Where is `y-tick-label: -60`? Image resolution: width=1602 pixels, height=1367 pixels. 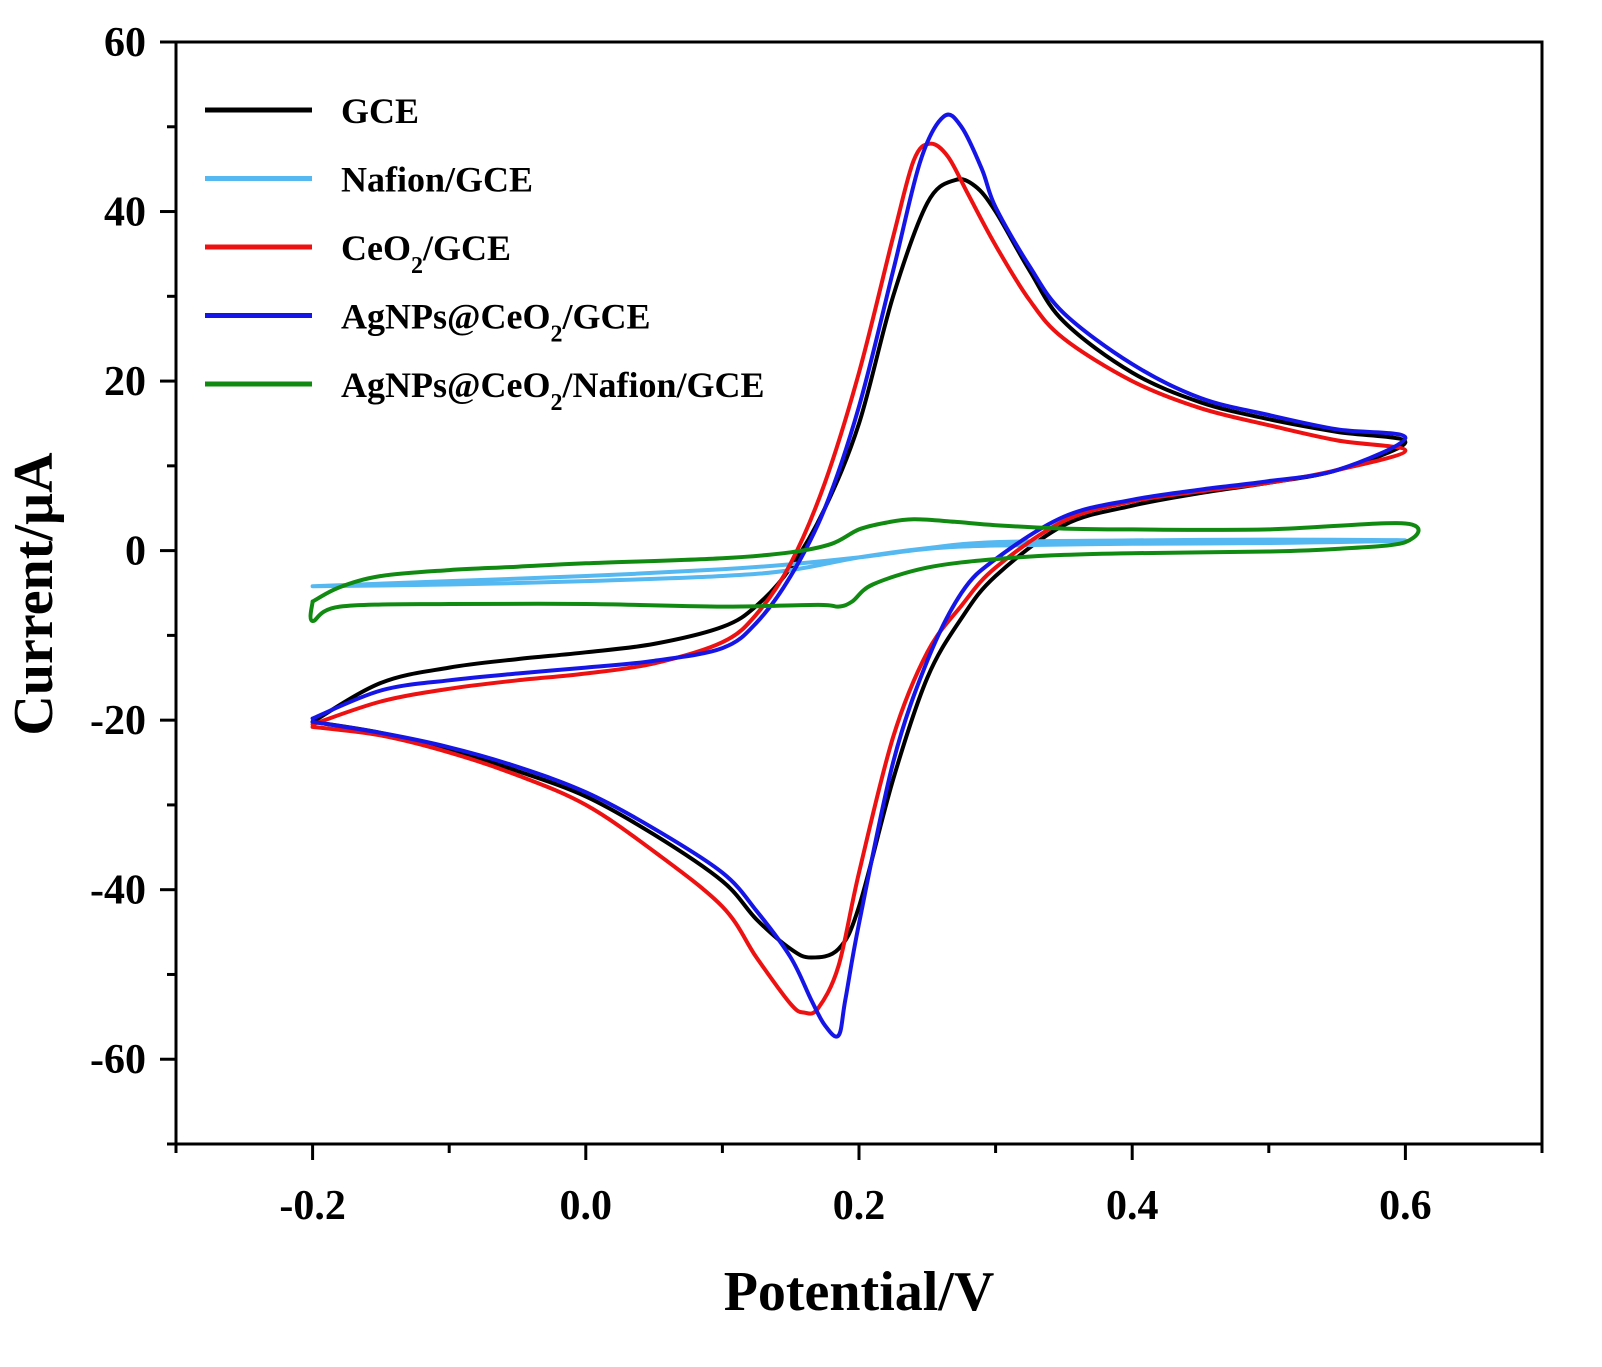 y-tick-label: -60 is located at coordinates (118, 1060).